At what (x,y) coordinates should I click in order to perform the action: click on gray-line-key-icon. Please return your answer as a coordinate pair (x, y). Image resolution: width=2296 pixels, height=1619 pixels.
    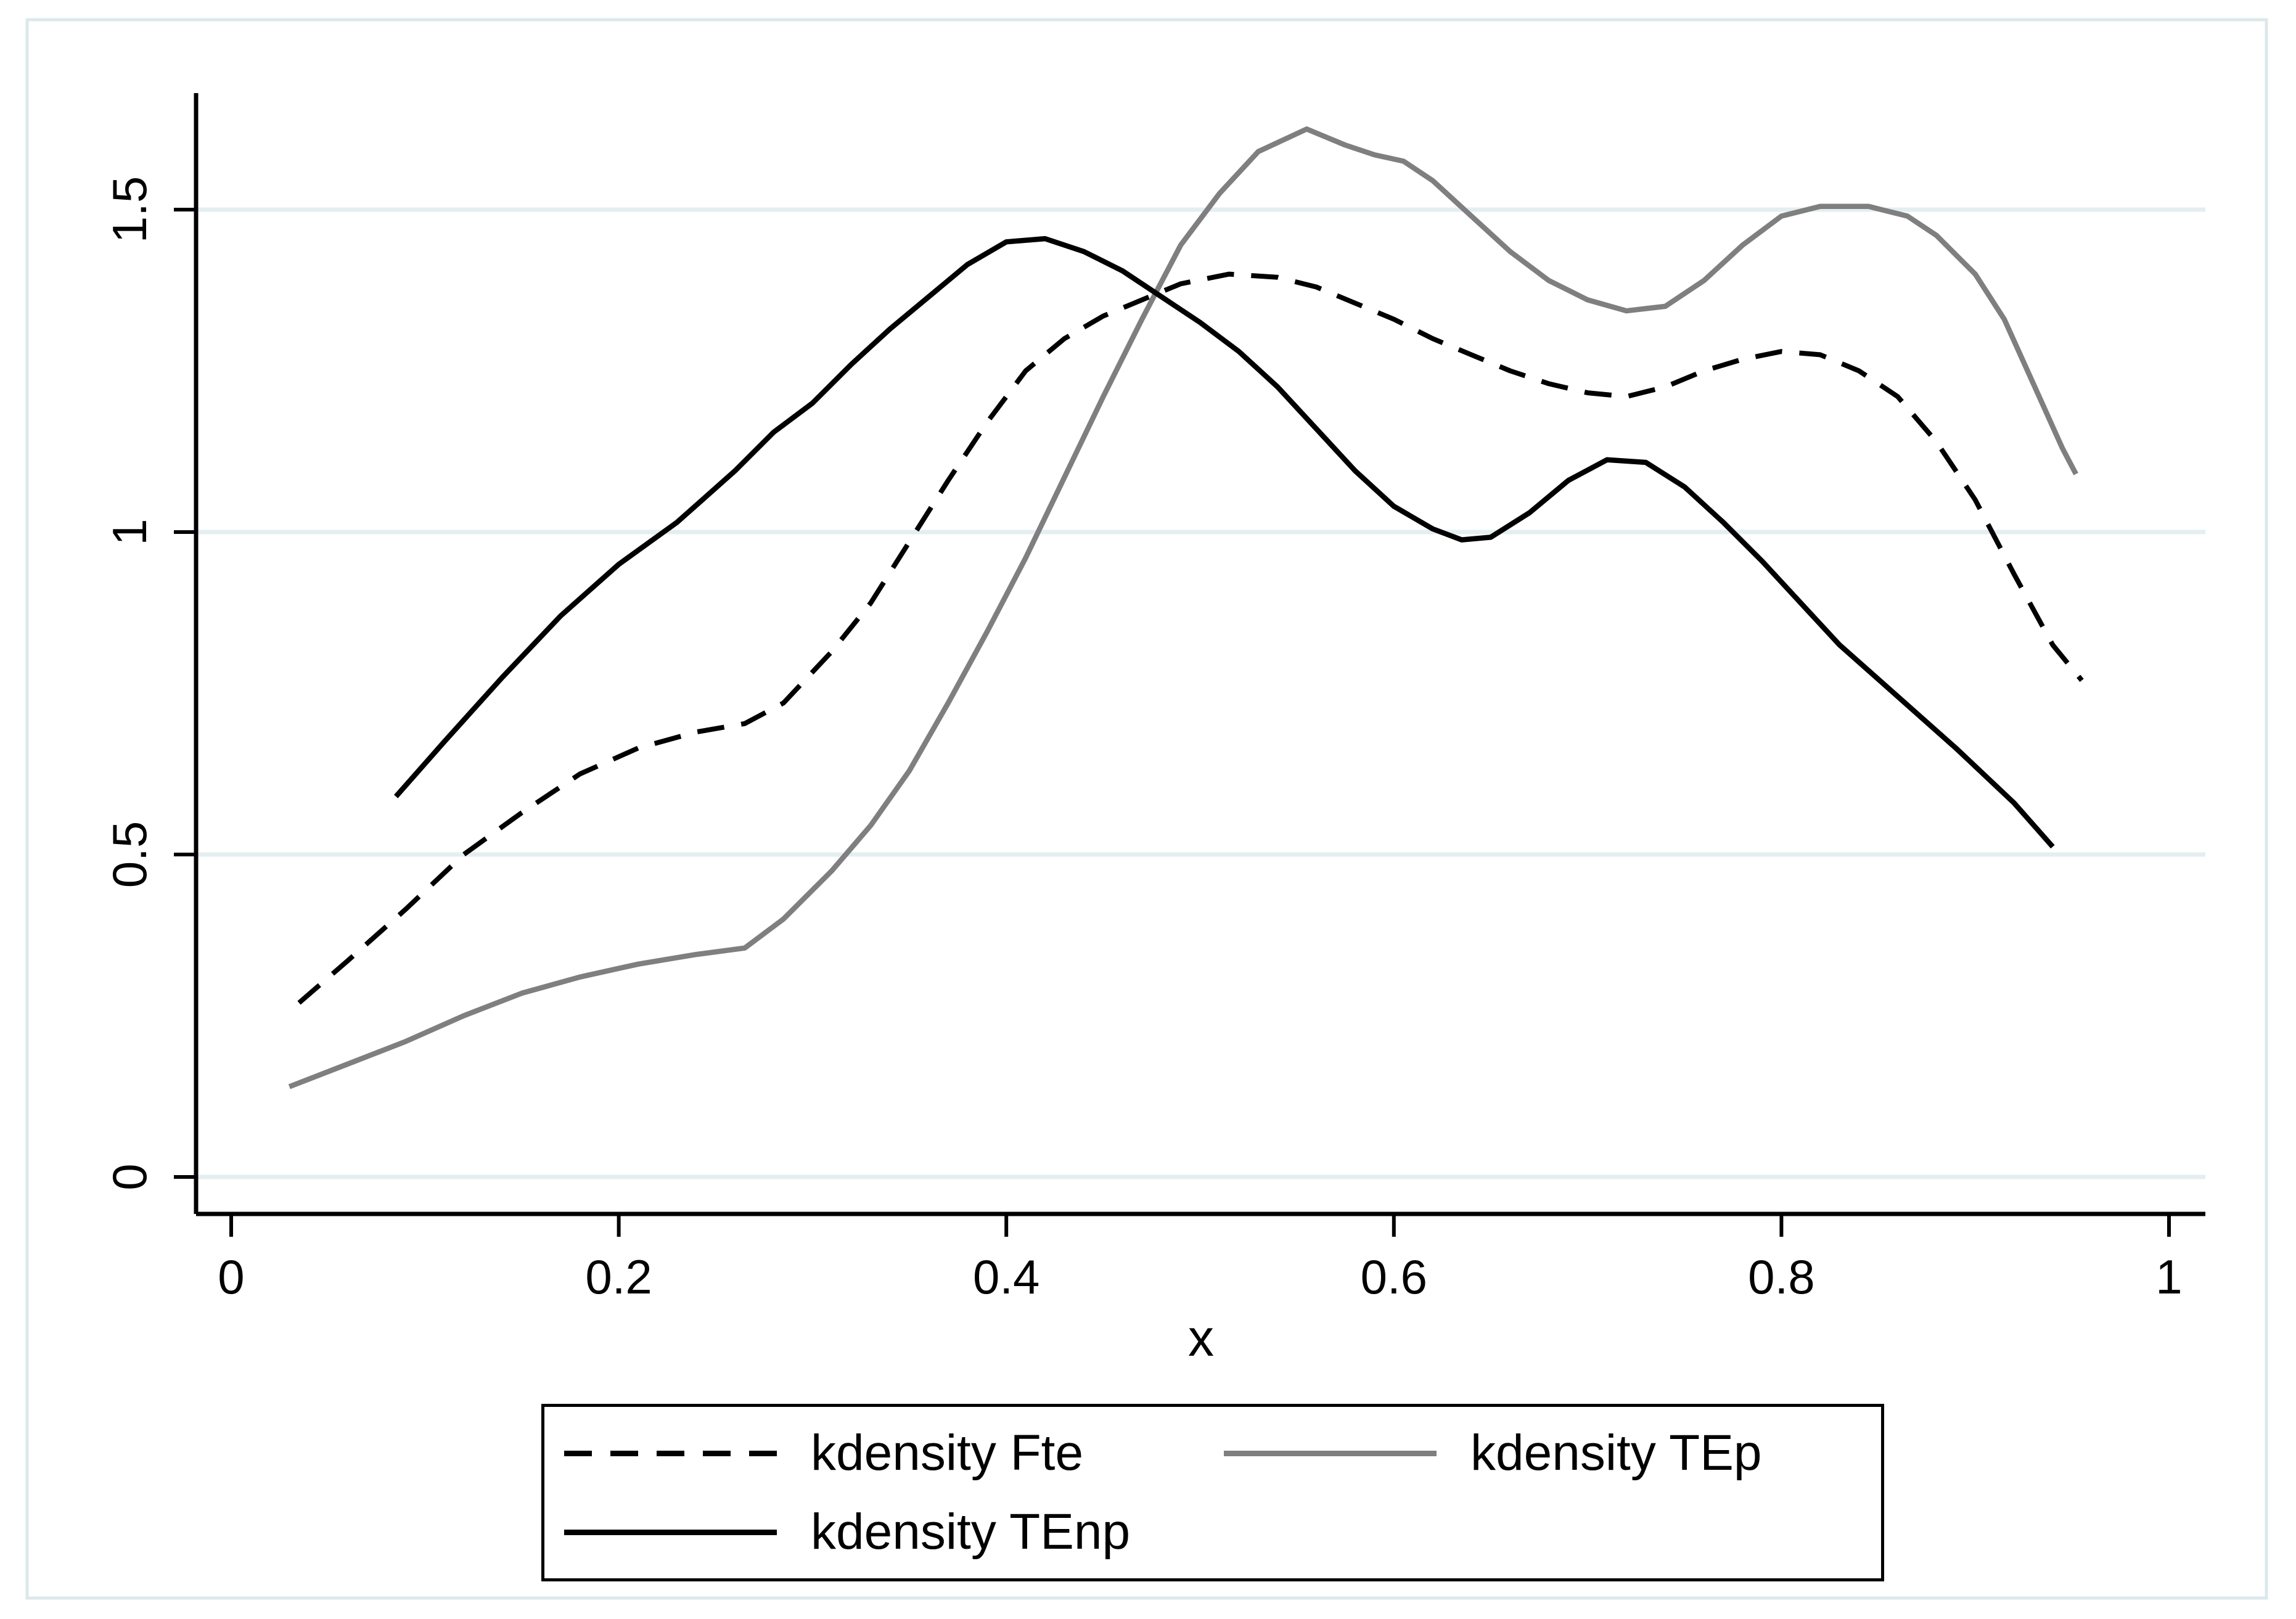
    Looking at the image, I should click on (1330, 1453).